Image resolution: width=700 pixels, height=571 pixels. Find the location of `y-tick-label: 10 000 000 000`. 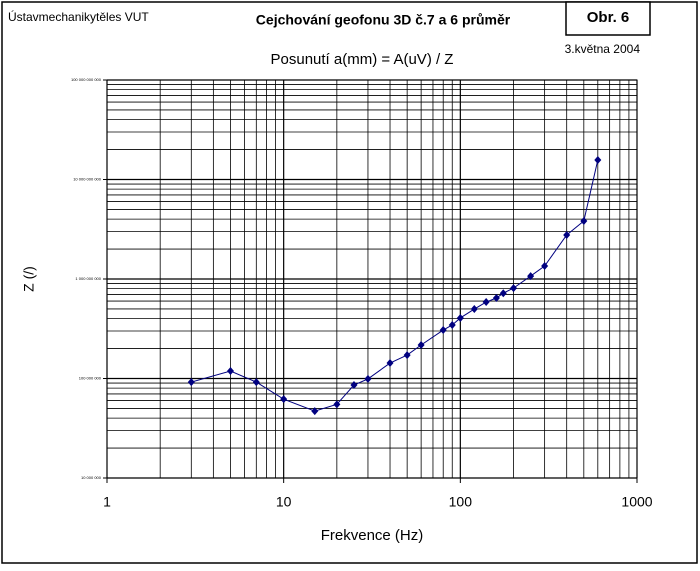

y-tick-label: 10 000 000 000 is located at coordinates (87, 179).